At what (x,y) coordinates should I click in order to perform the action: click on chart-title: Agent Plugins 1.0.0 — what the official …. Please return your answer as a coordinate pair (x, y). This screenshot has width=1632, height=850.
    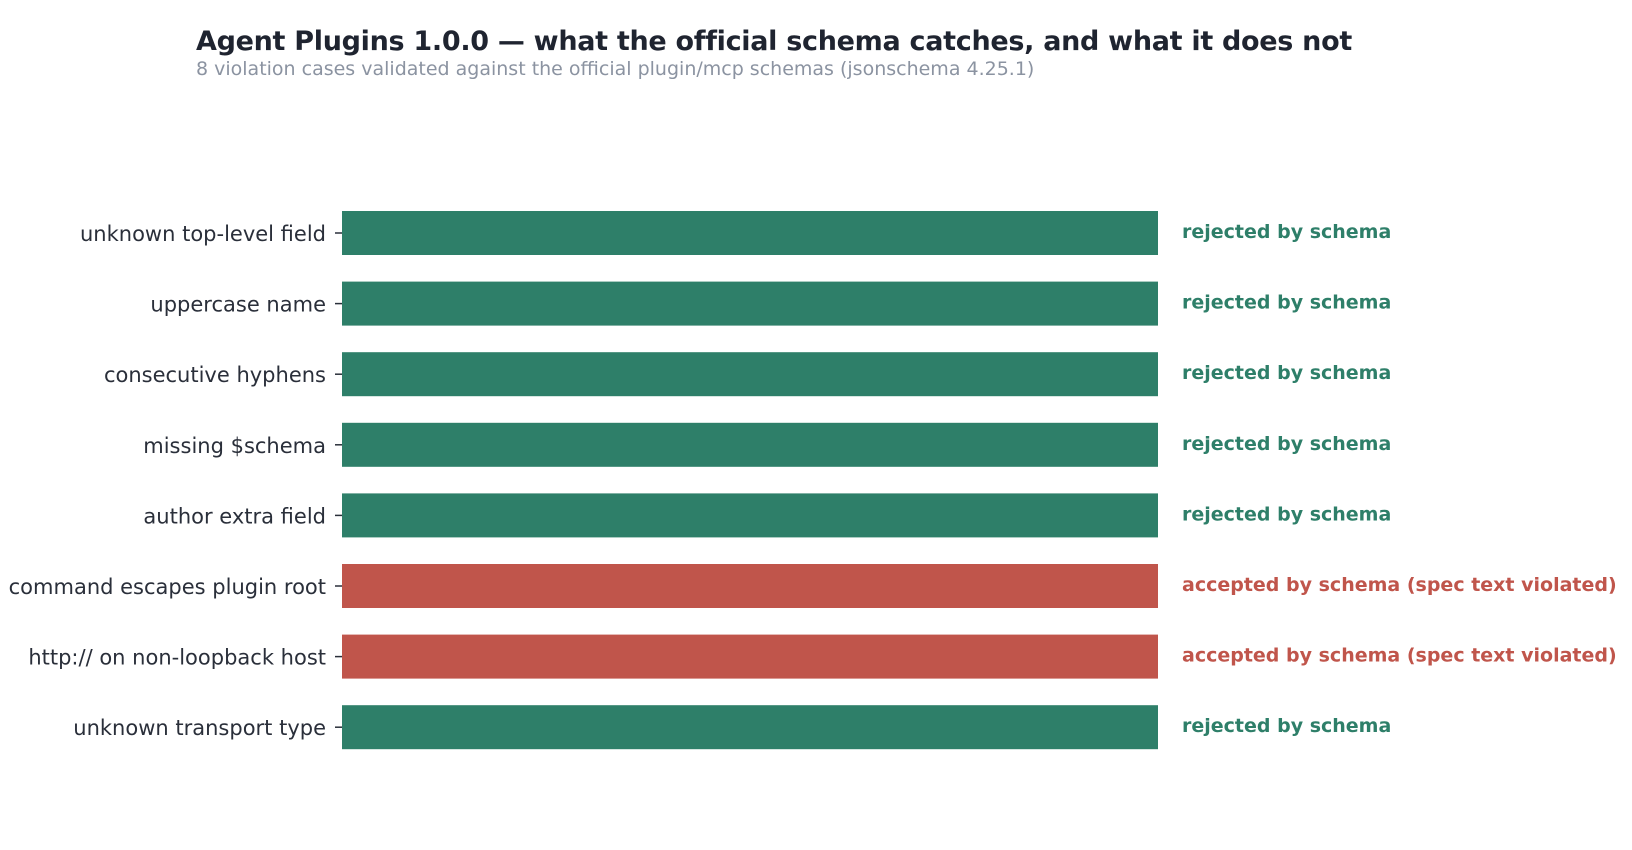
    Looking at the image, I should click on (774, 41).